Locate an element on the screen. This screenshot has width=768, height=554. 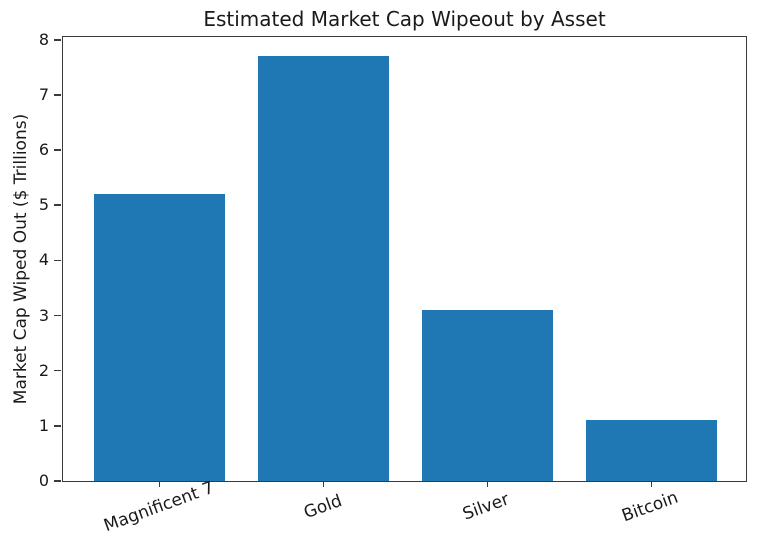
y-tick-label-7: 7 is located at coordinates (43, 94).